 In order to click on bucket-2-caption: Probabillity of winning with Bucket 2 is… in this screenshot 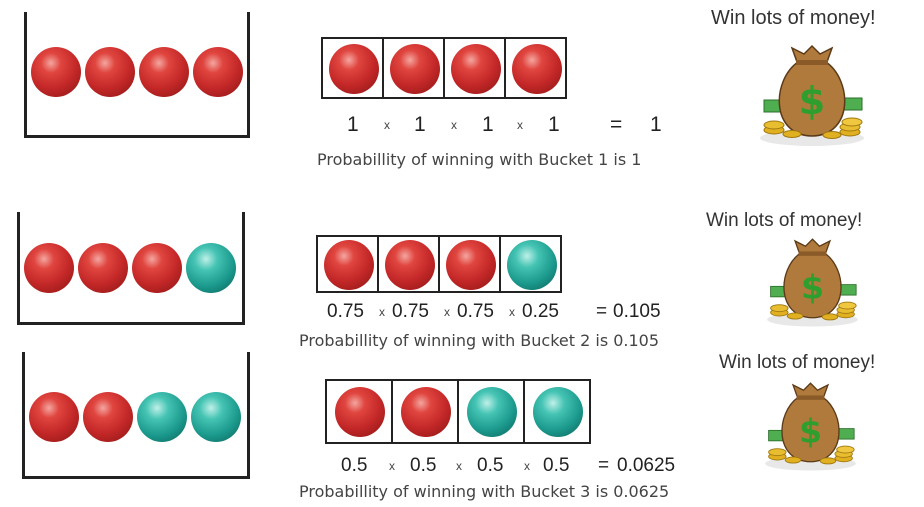, I will do `click(479, 340)`.